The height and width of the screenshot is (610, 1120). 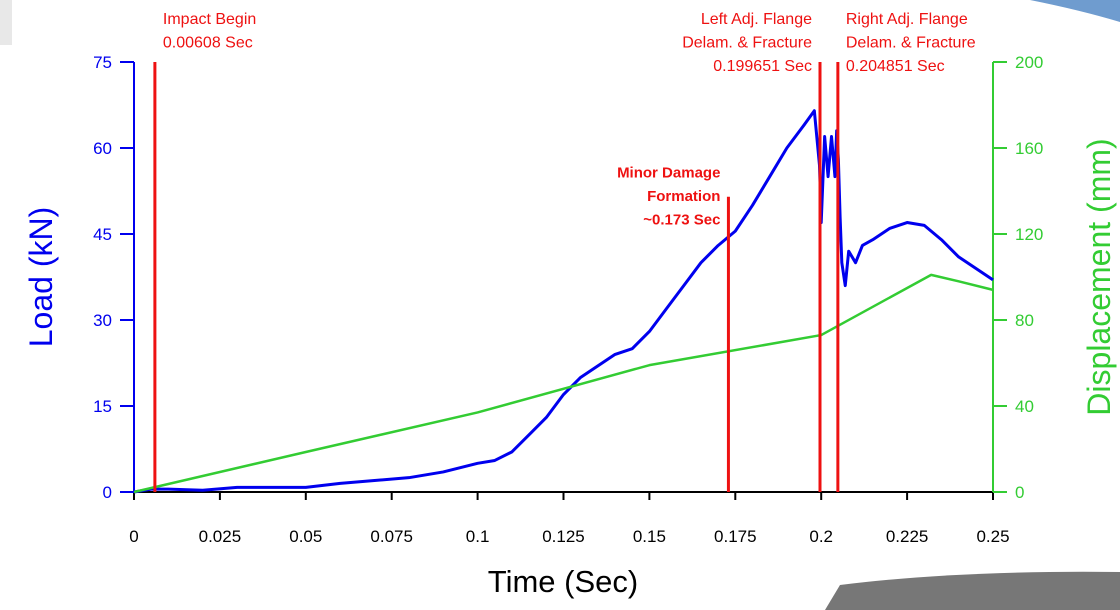 I want to click on annotation-text: Impact Begin, so click(x=209, y=19).